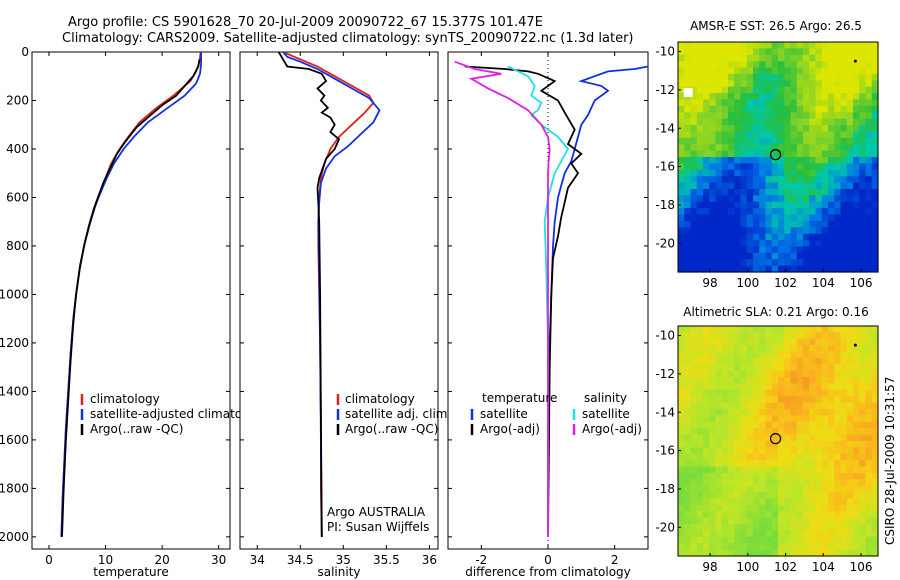  What do you see at coordinates (376, 512) in the screenshot?
I see `annotation-text: Argo AUSTRALIA` at bounding box center [376, 512].